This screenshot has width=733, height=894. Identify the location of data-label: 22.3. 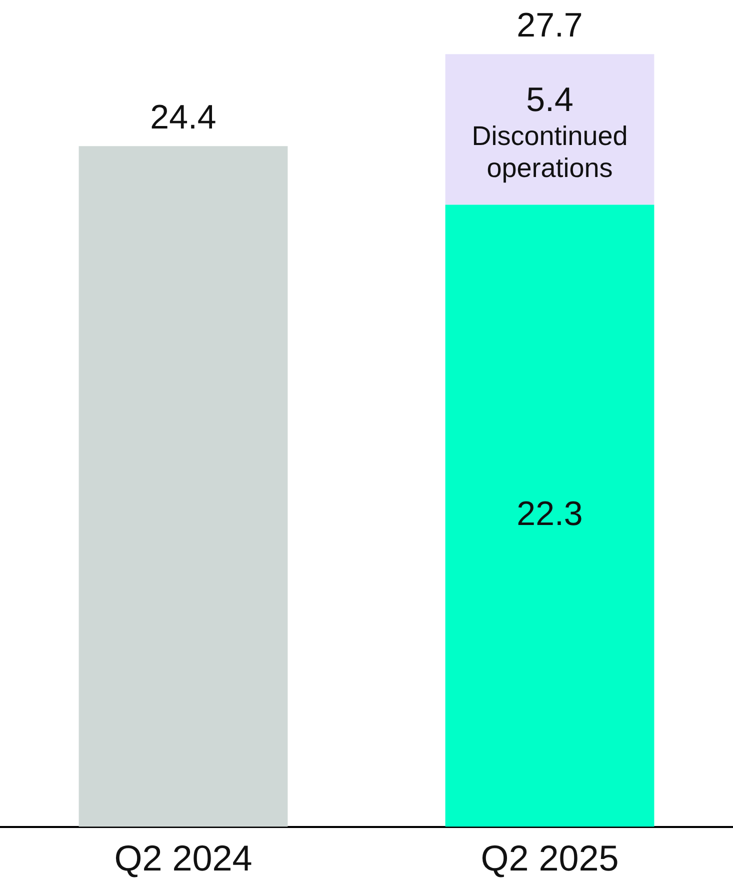
(549, 514).